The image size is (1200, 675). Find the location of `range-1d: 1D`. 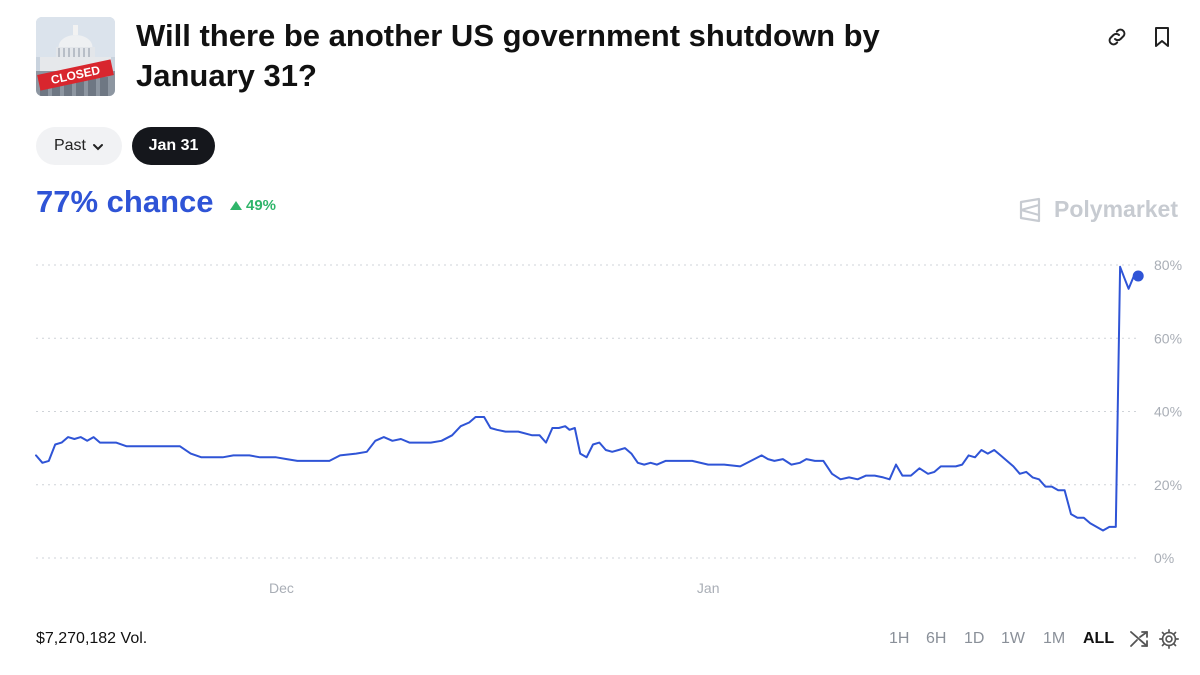

range-1d: 1D is located at coordinates (974, 638).